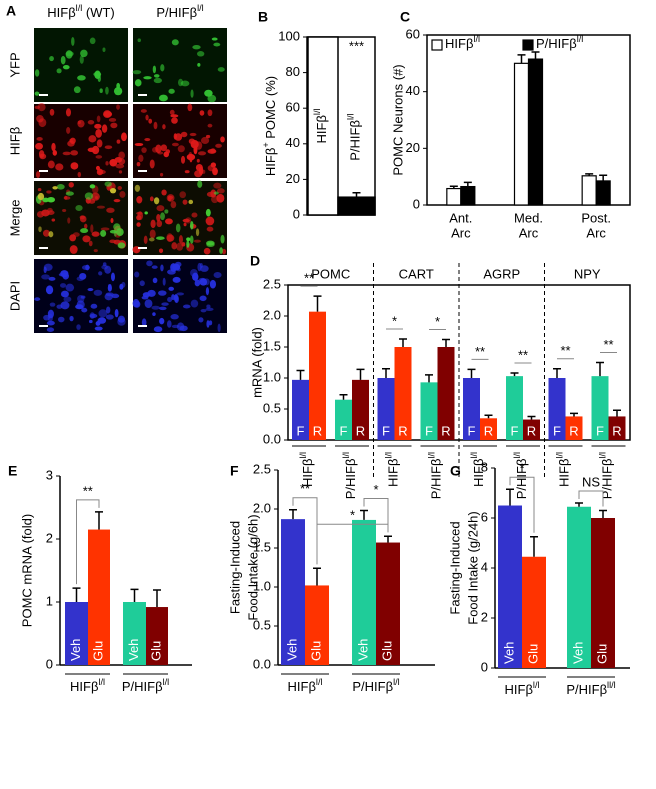  I want to click on y-tick-label: 8, so click(484, 466).